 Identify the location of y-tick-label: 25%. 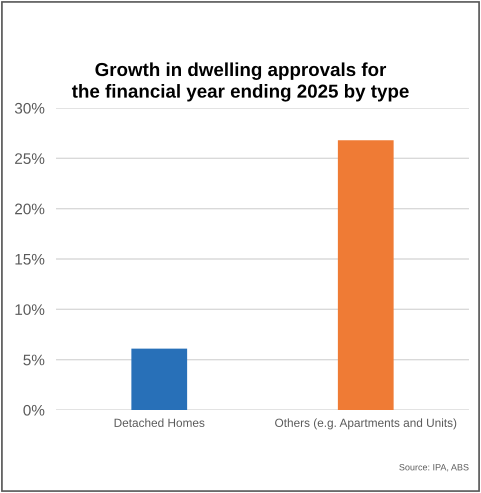
(29, 158).